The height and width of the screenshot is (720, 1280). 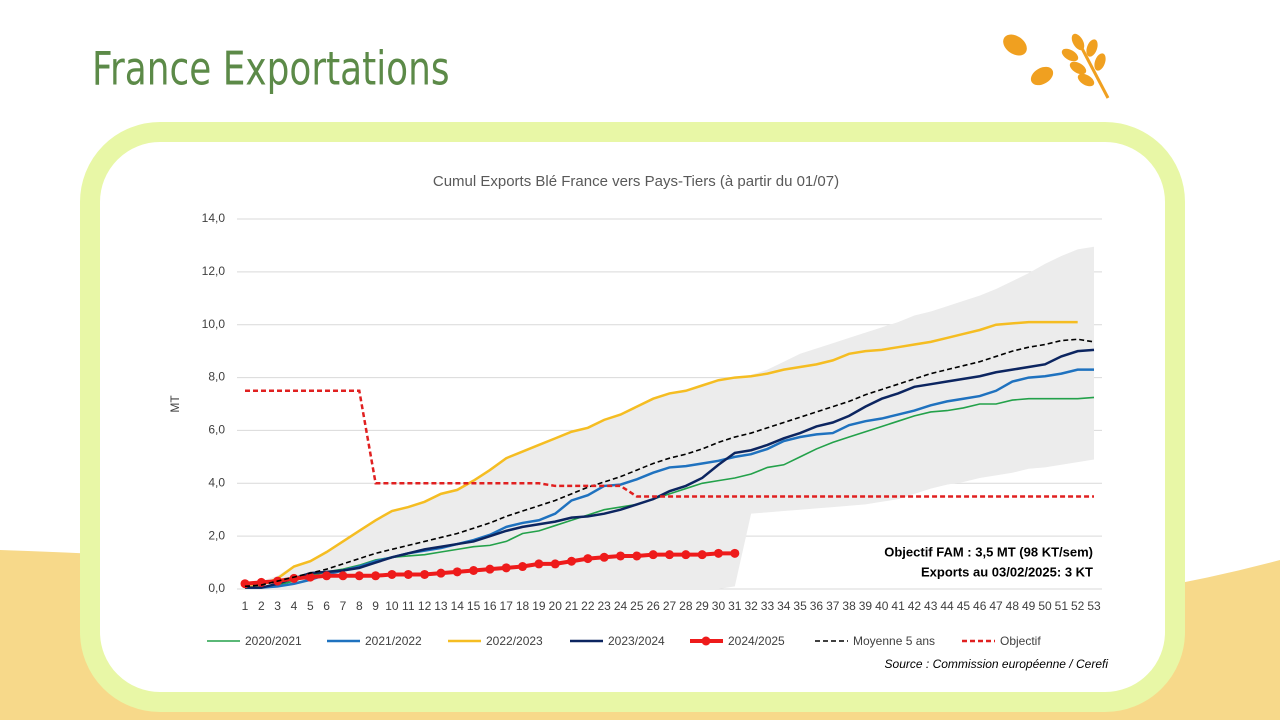 What do you see at coordinates (539, 606) in the screenshot?
I see `x-tick-label: 19` at bounding box center [539, 606].